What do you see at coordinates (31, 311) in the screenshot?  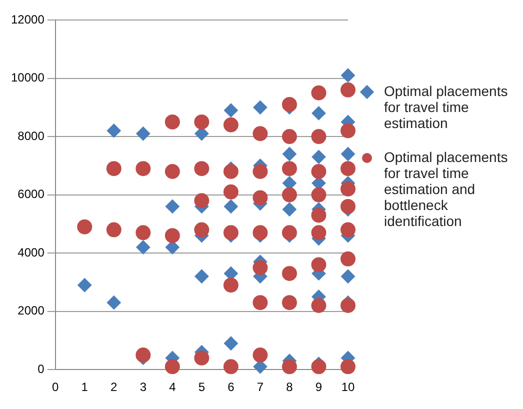 I see `y-tick-label: 2000` at bounding box center [31, 311].